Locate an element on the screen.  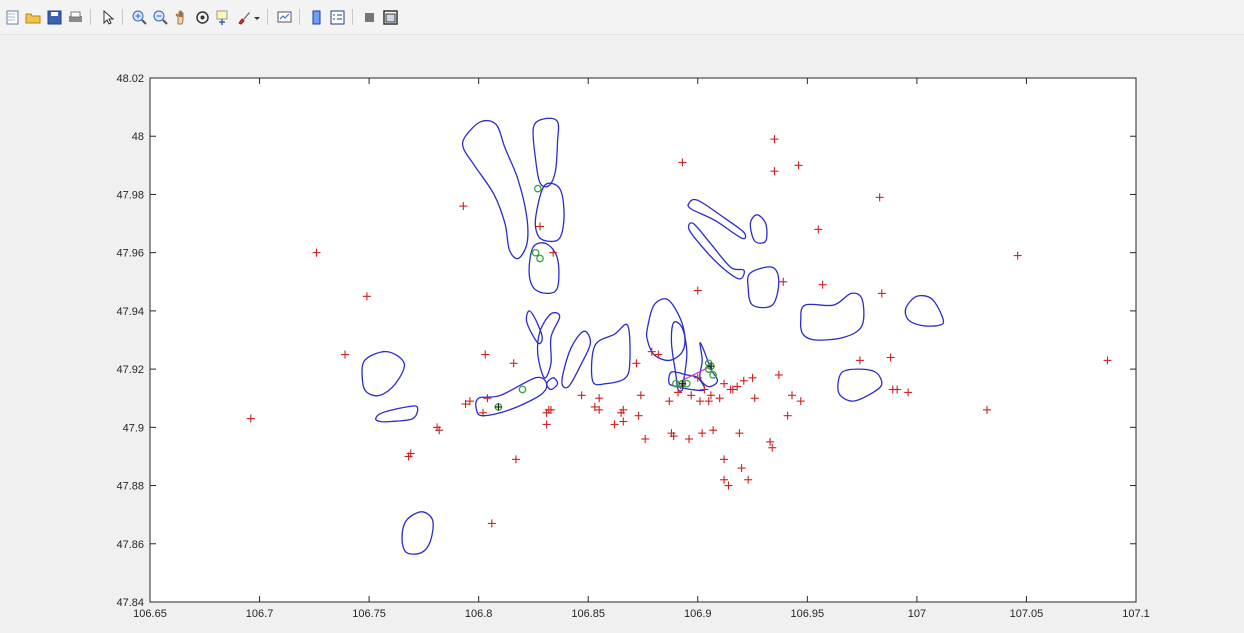
x-tick-label: 107 is located at coordinates (917, 614).